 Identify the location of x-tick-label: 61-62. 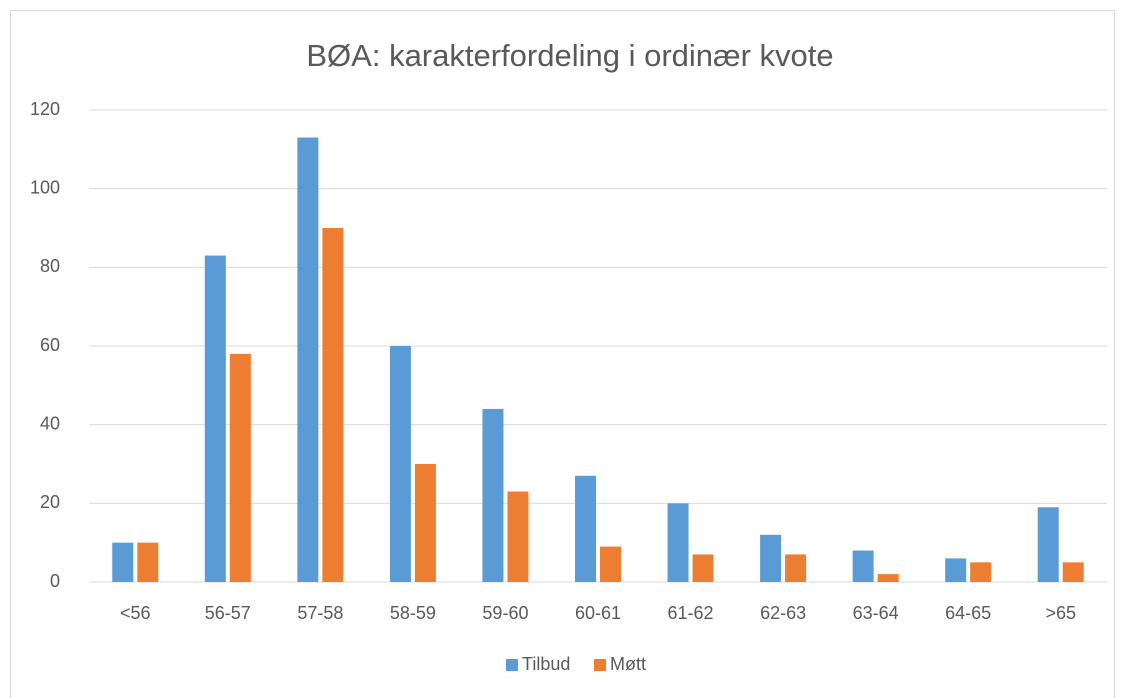
(691, 613).